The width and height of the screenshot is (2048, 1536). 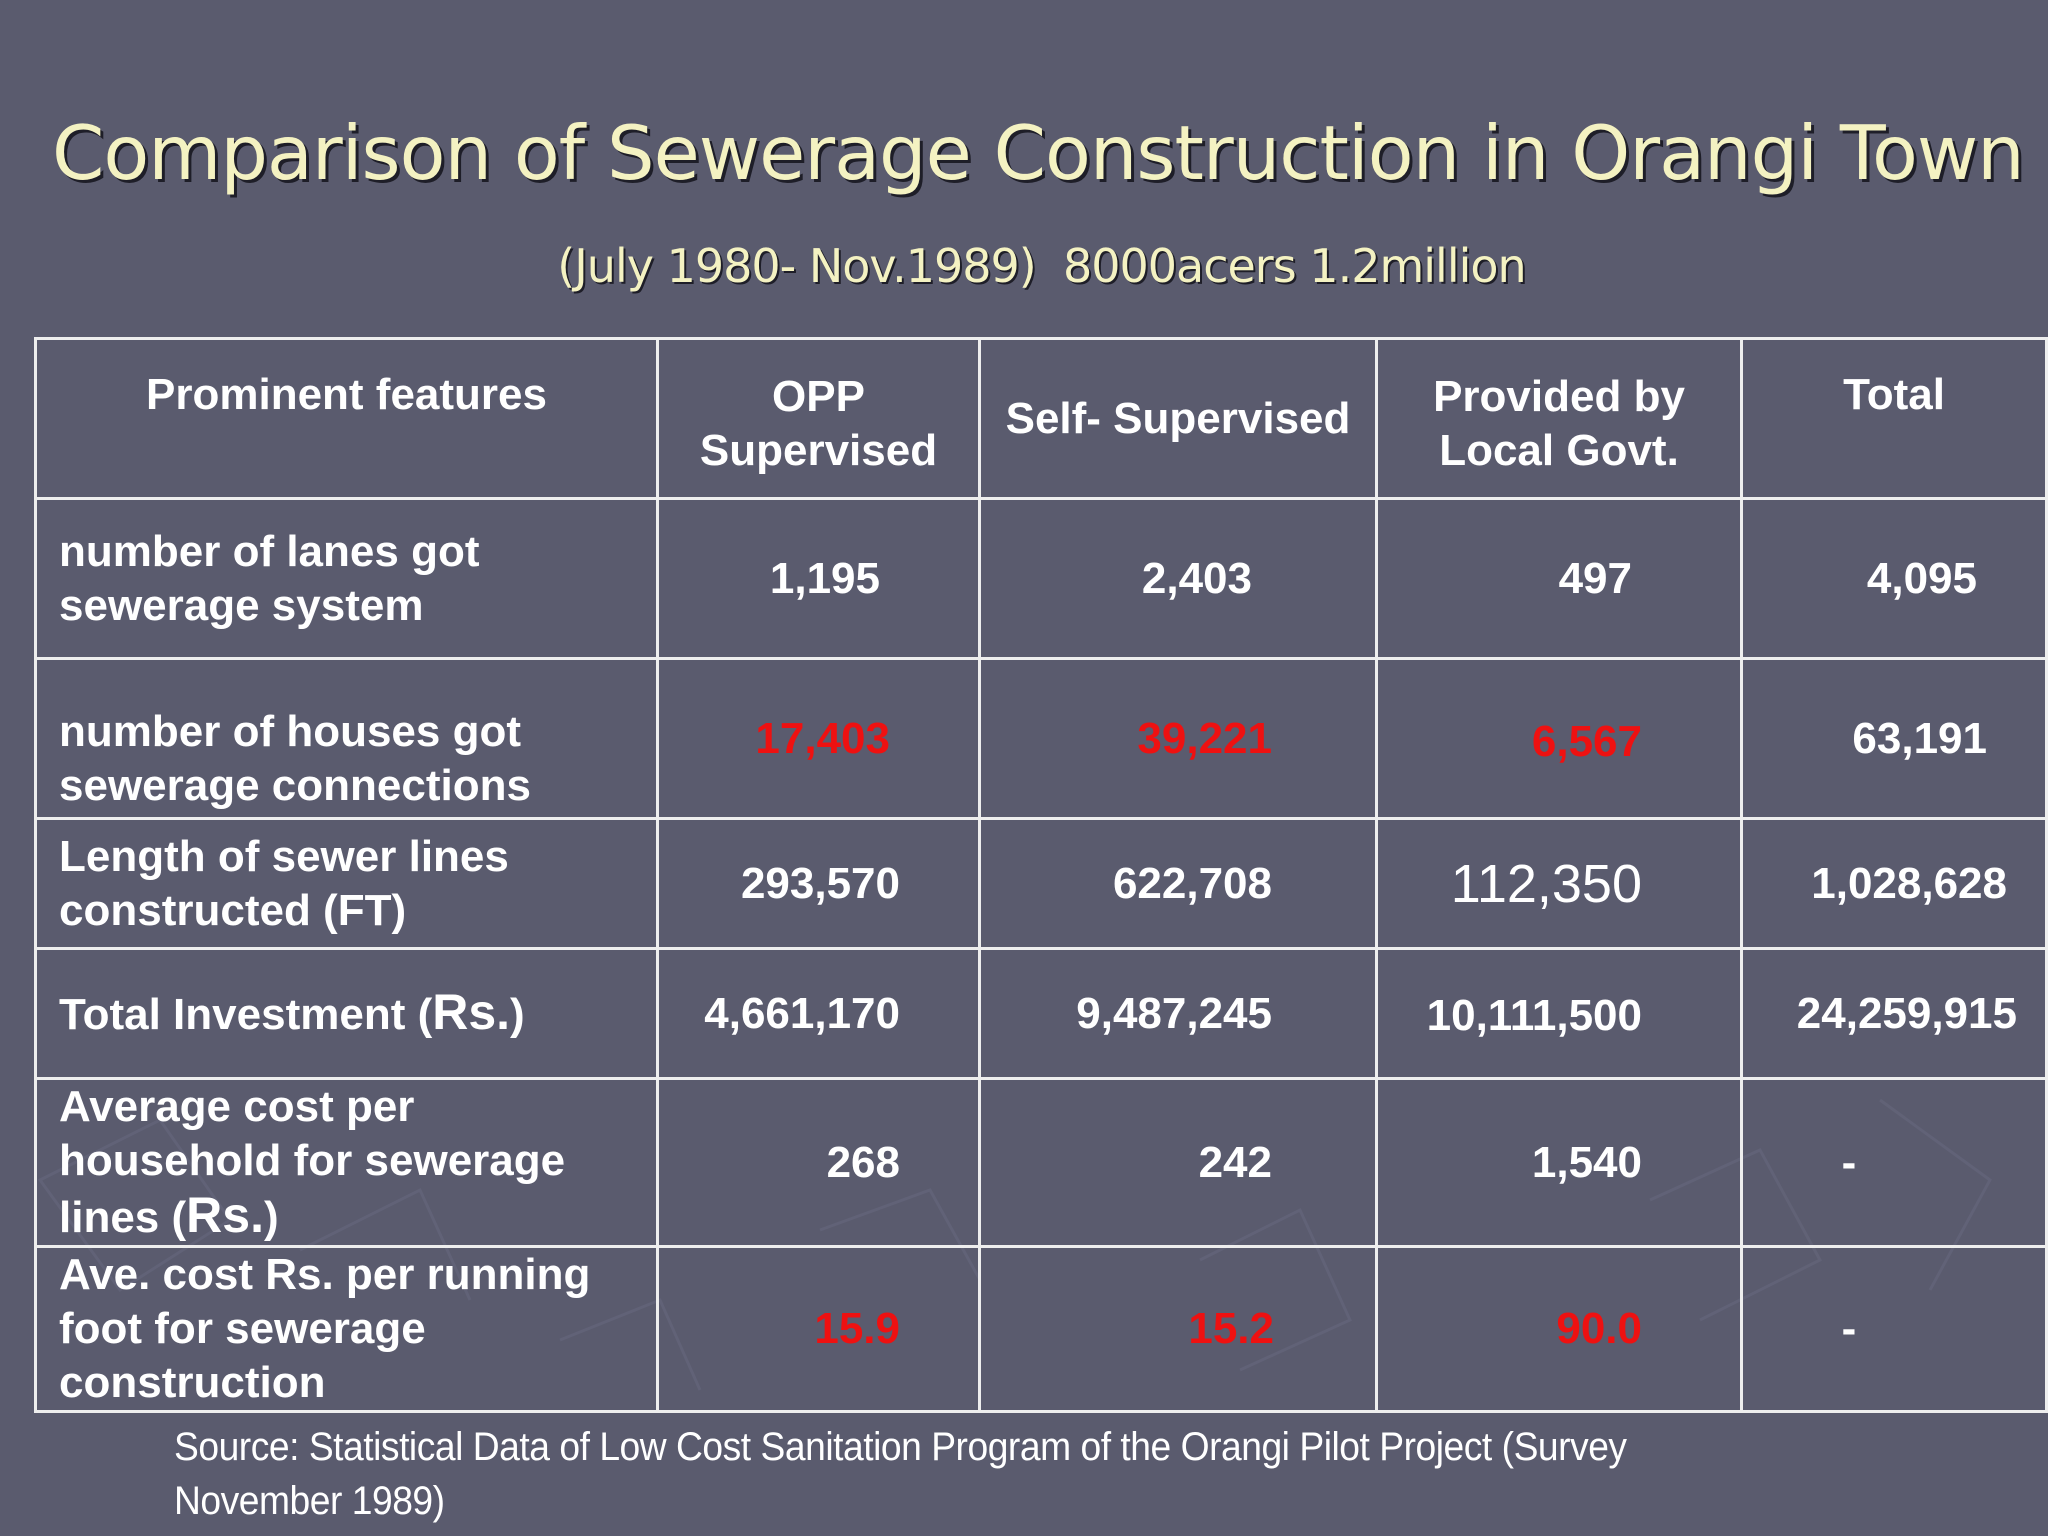 What do you see at coordinates (1559, 1162) in the screenshot?
I see `cell-avg-household-govt: 1,540` at bounding box center [1559, 1162].